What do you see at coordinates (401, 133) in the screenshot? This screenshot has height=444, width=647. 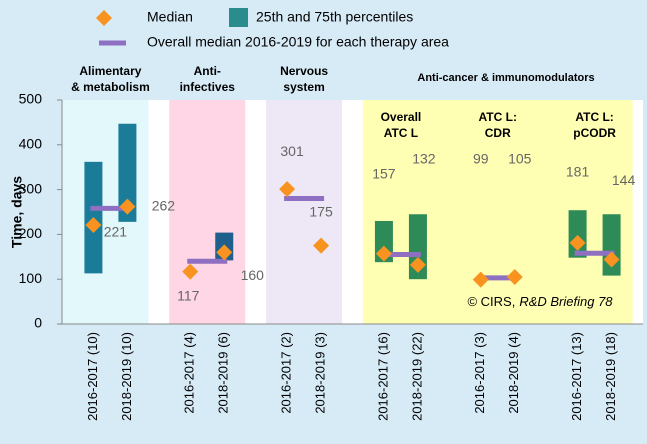 I see `group-label: ATC L` at bounding box center [401, 133].